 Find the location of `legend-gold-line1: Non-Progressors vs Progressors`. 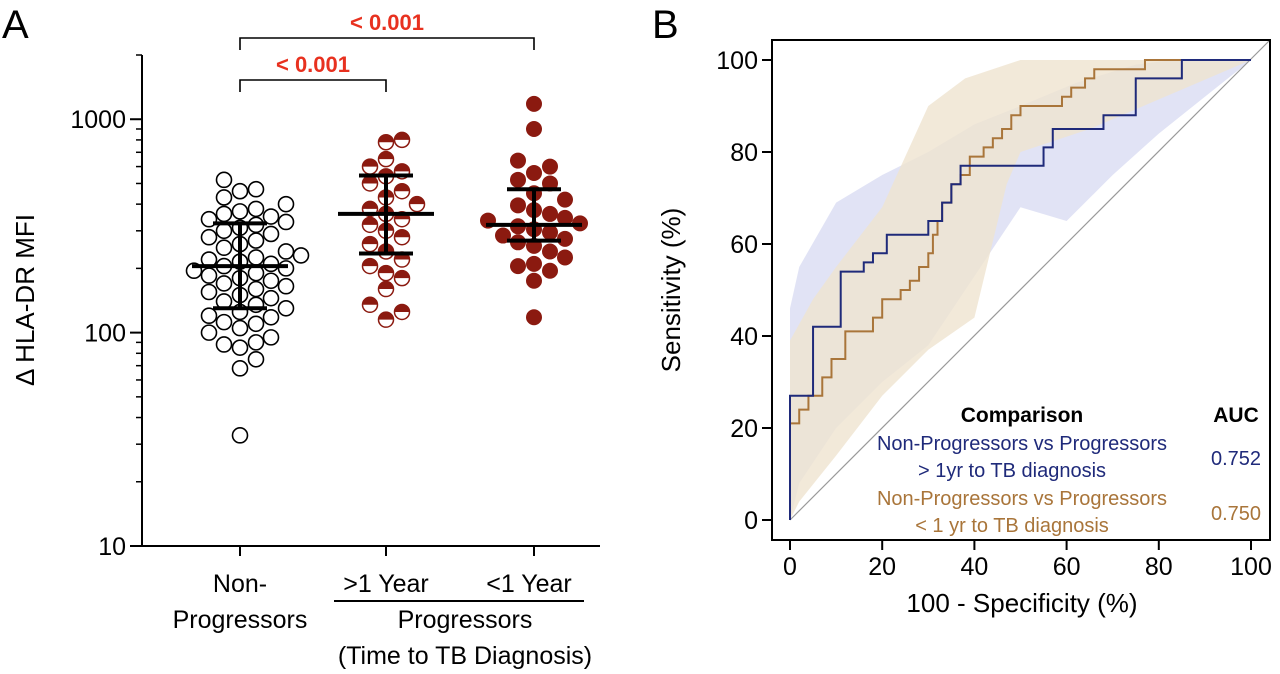

legend-gold-line1: Non-Progressors vs Progressors is located at coordinates (1022, 499).